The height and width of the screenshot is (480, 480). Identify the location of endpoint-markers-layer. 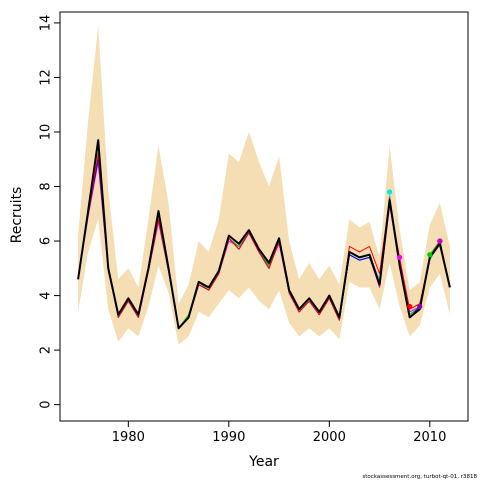
(415, 249).